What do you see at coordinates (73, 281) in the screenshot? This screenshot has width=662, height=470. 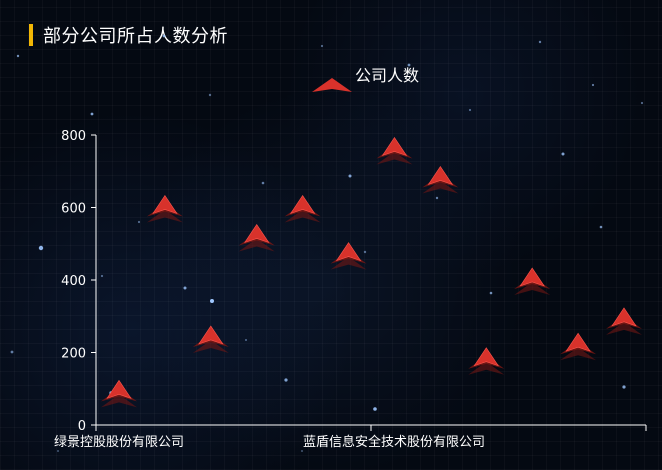 I see `y-tick-label: 400` at bounding box center [73, 281].